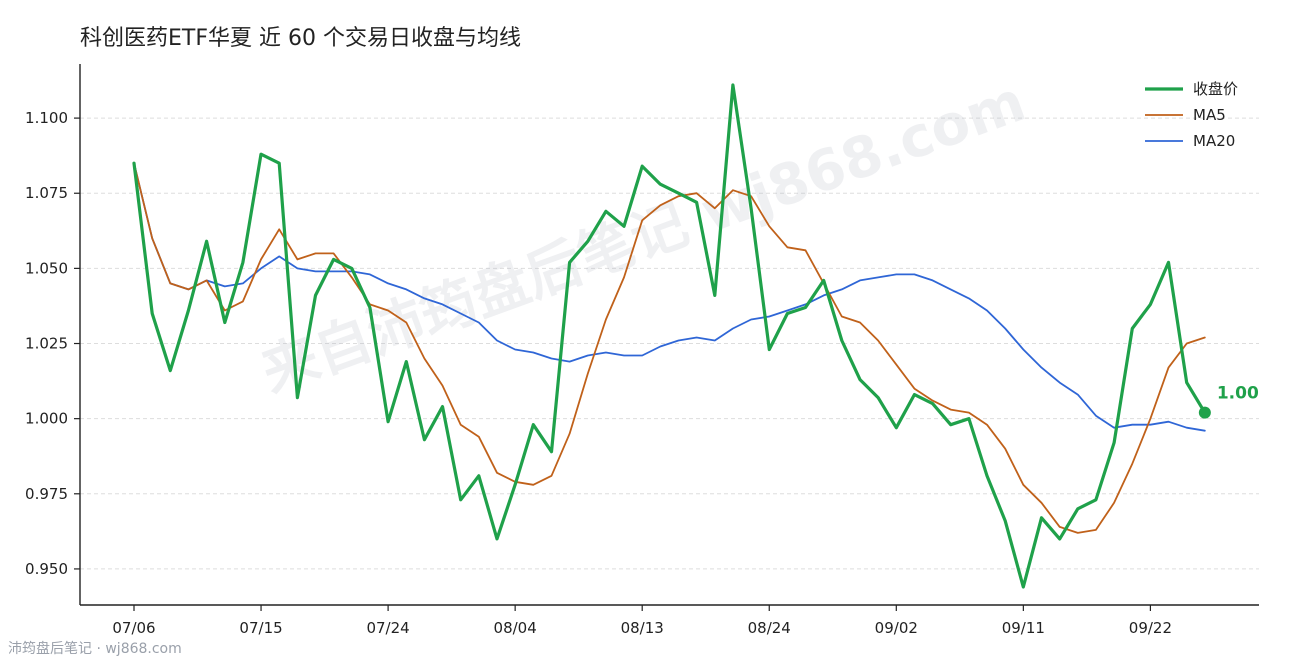 The image size is (1290, 660). What do you see at coordinates (769, 628) in the screenshot?
I see `x-tick-label: 08/24` at bounding box center [769, 628].